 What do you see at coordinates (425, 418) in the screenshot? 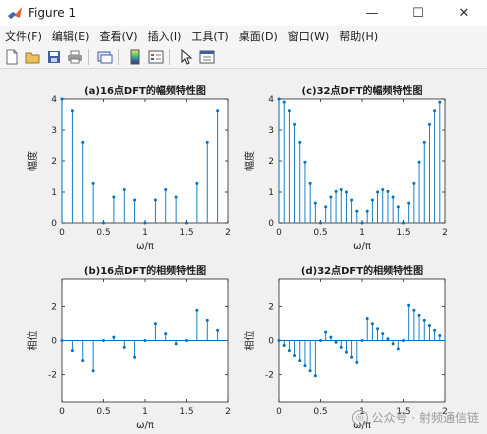
I see `watermark-text: 公众号 · 射频通信链` at bounding box center [425, 418].